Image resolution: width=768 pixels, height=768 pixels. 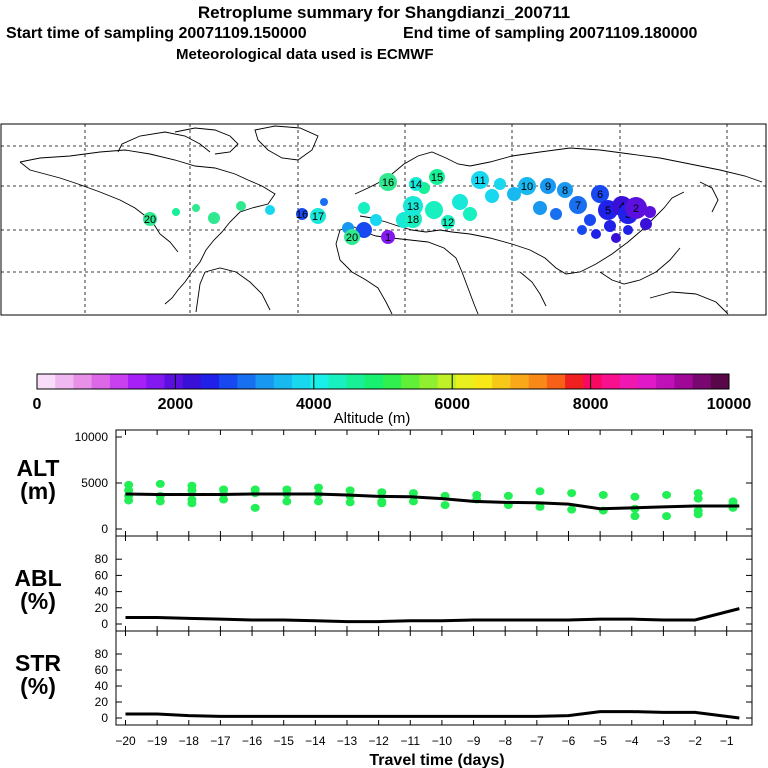 What do you see at coordinates (102, 559) in the screenshot?
I see `y-tick-label: 80` at bounding box center [102, 559].